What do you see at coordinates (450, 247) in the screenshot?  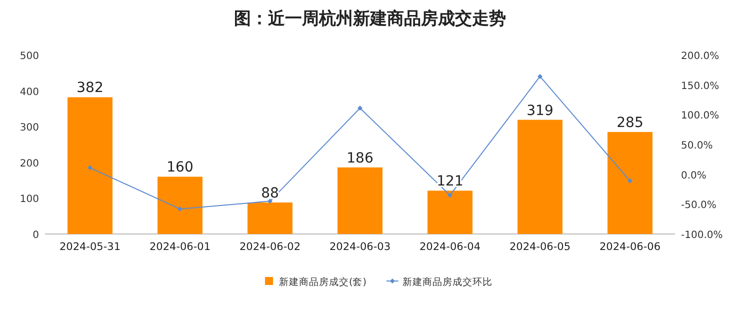 I see `x-tick-label: 2024-06-04` at bounding box center [450, 247].